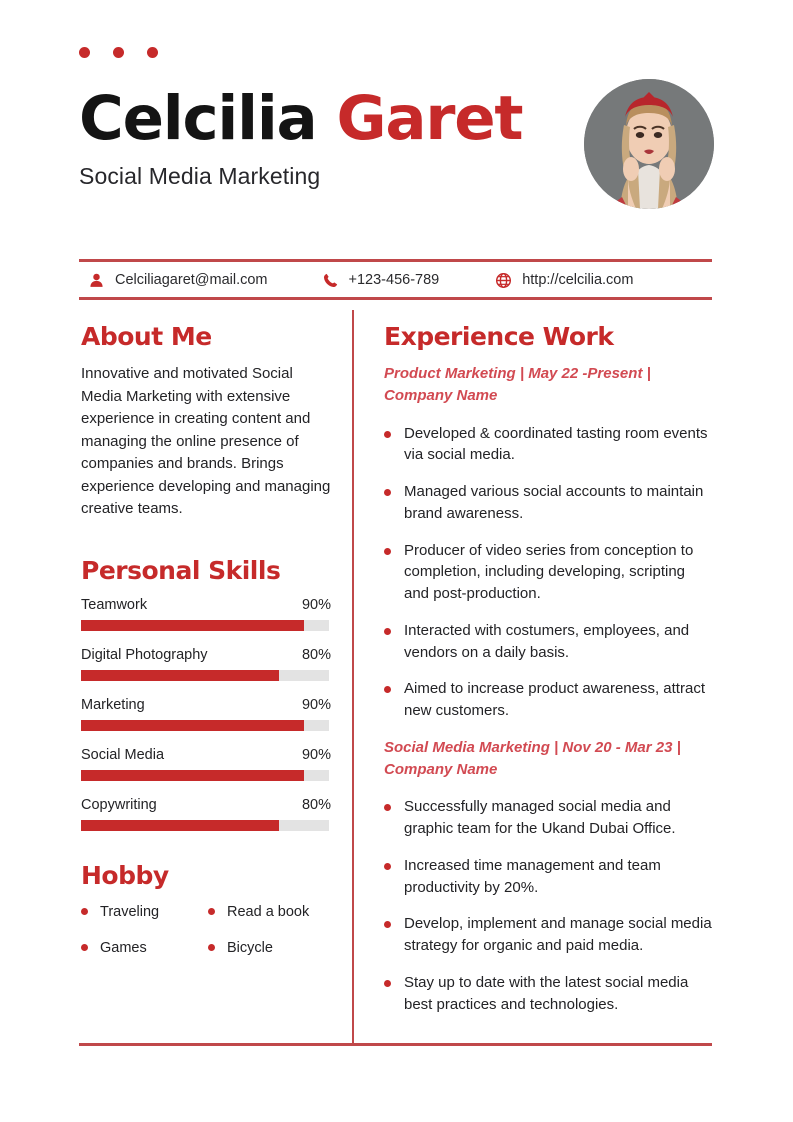 The image size is (793, 1122). Describe the element at coordinates (96, 280) in the screenshot. I see `person-icon` at that location.